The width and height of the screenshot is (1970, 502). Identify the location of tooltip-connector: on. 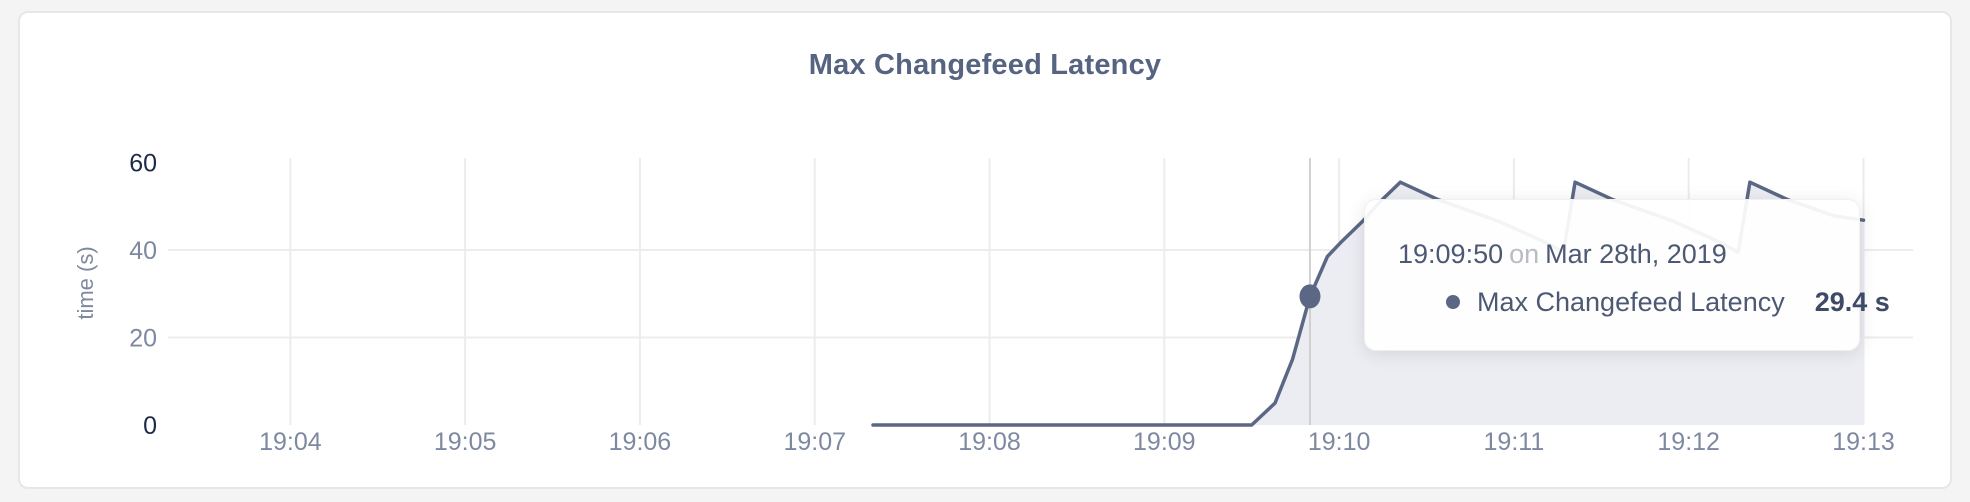
(1524, 254).